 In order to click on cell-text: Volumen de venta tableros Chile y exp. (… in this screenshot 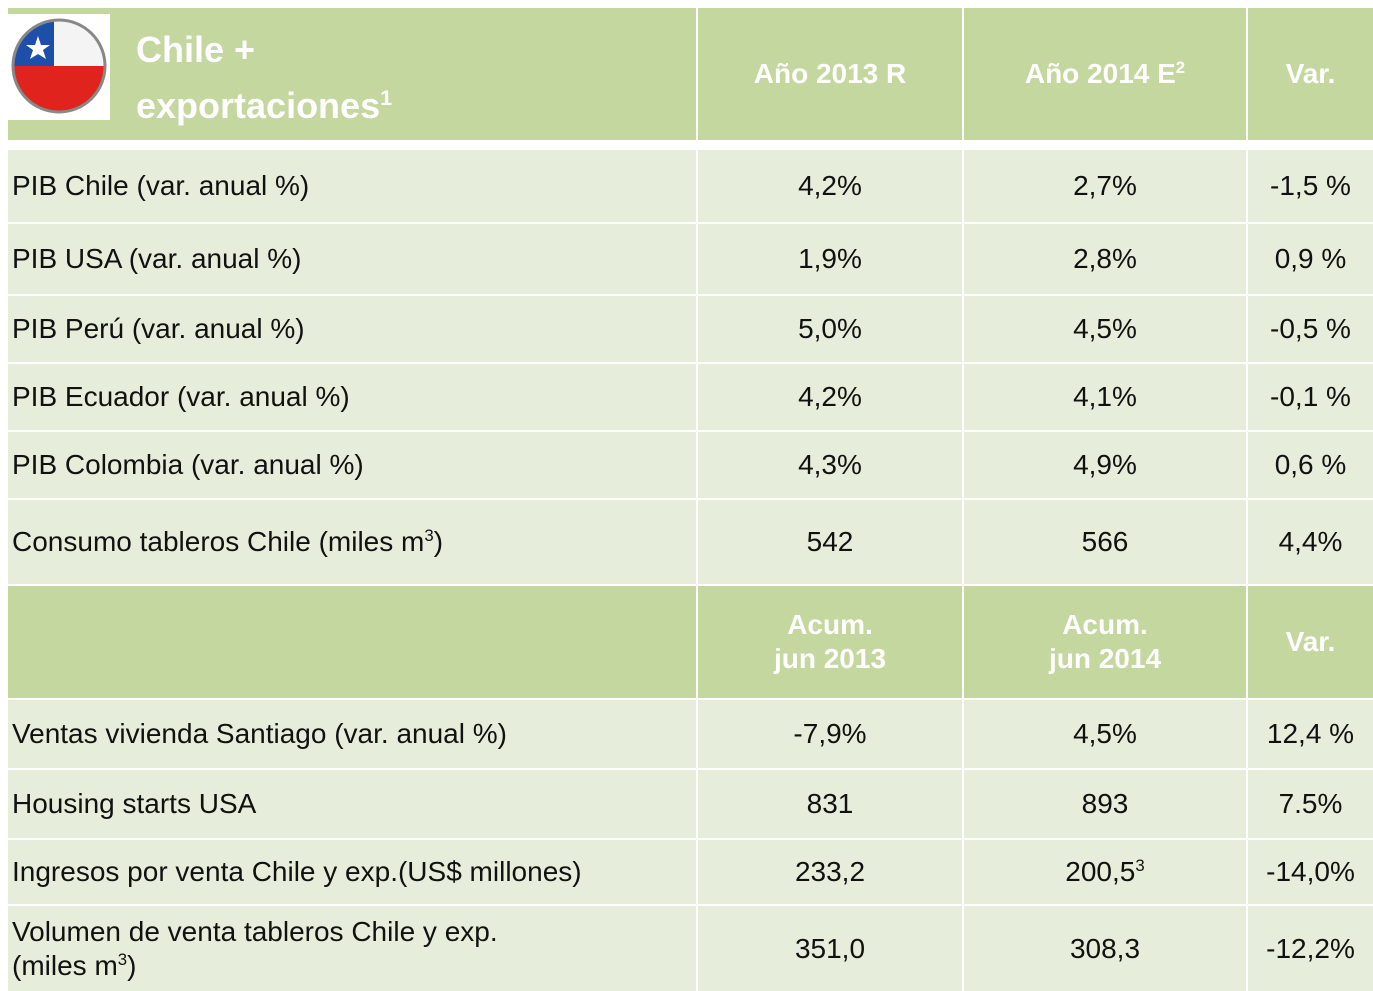, I will do `click(255, 948)`.